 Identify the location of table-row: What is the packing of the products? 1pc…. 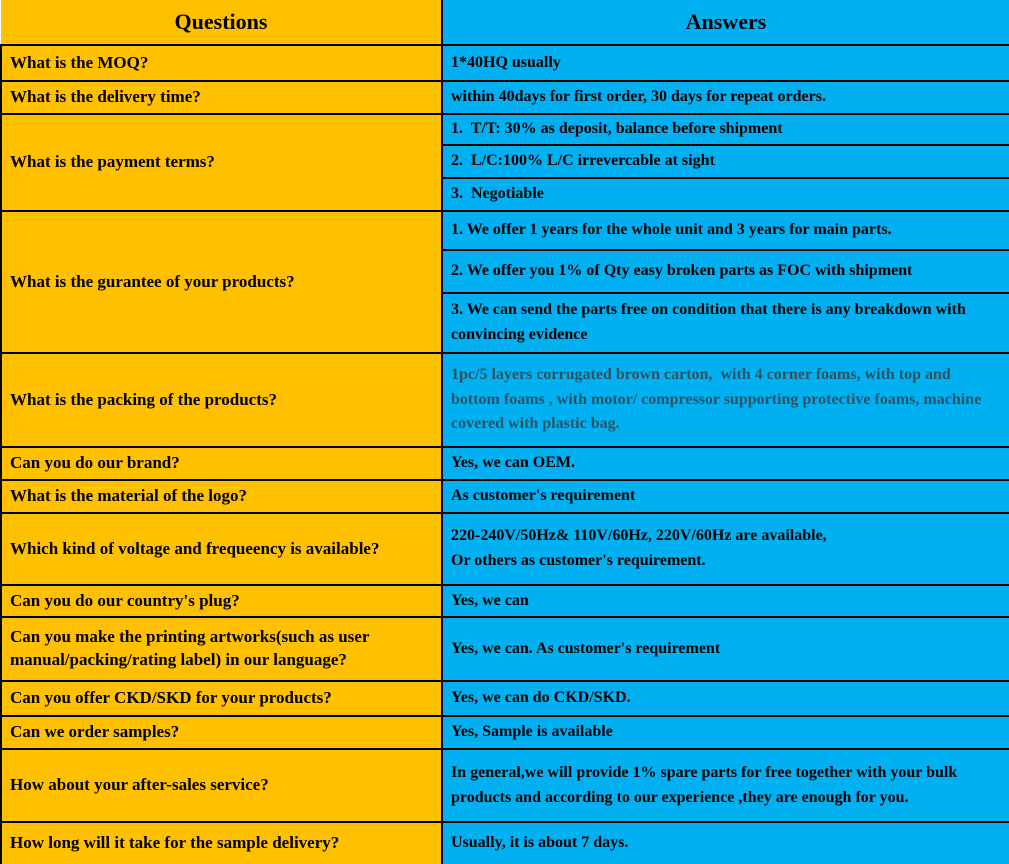
(504, 400).